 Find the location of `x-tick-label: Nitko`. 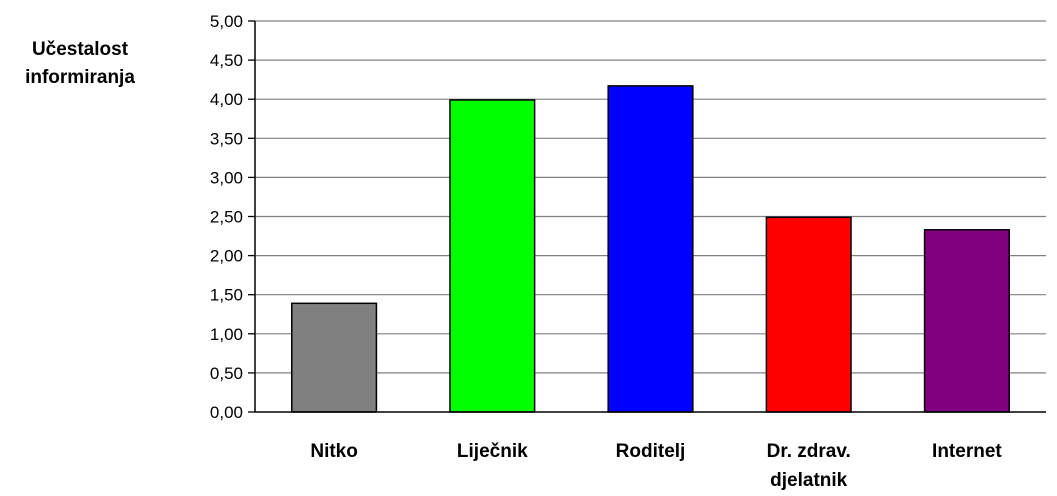

x-tick-label: Nitko is located at coordinates (334, 451).